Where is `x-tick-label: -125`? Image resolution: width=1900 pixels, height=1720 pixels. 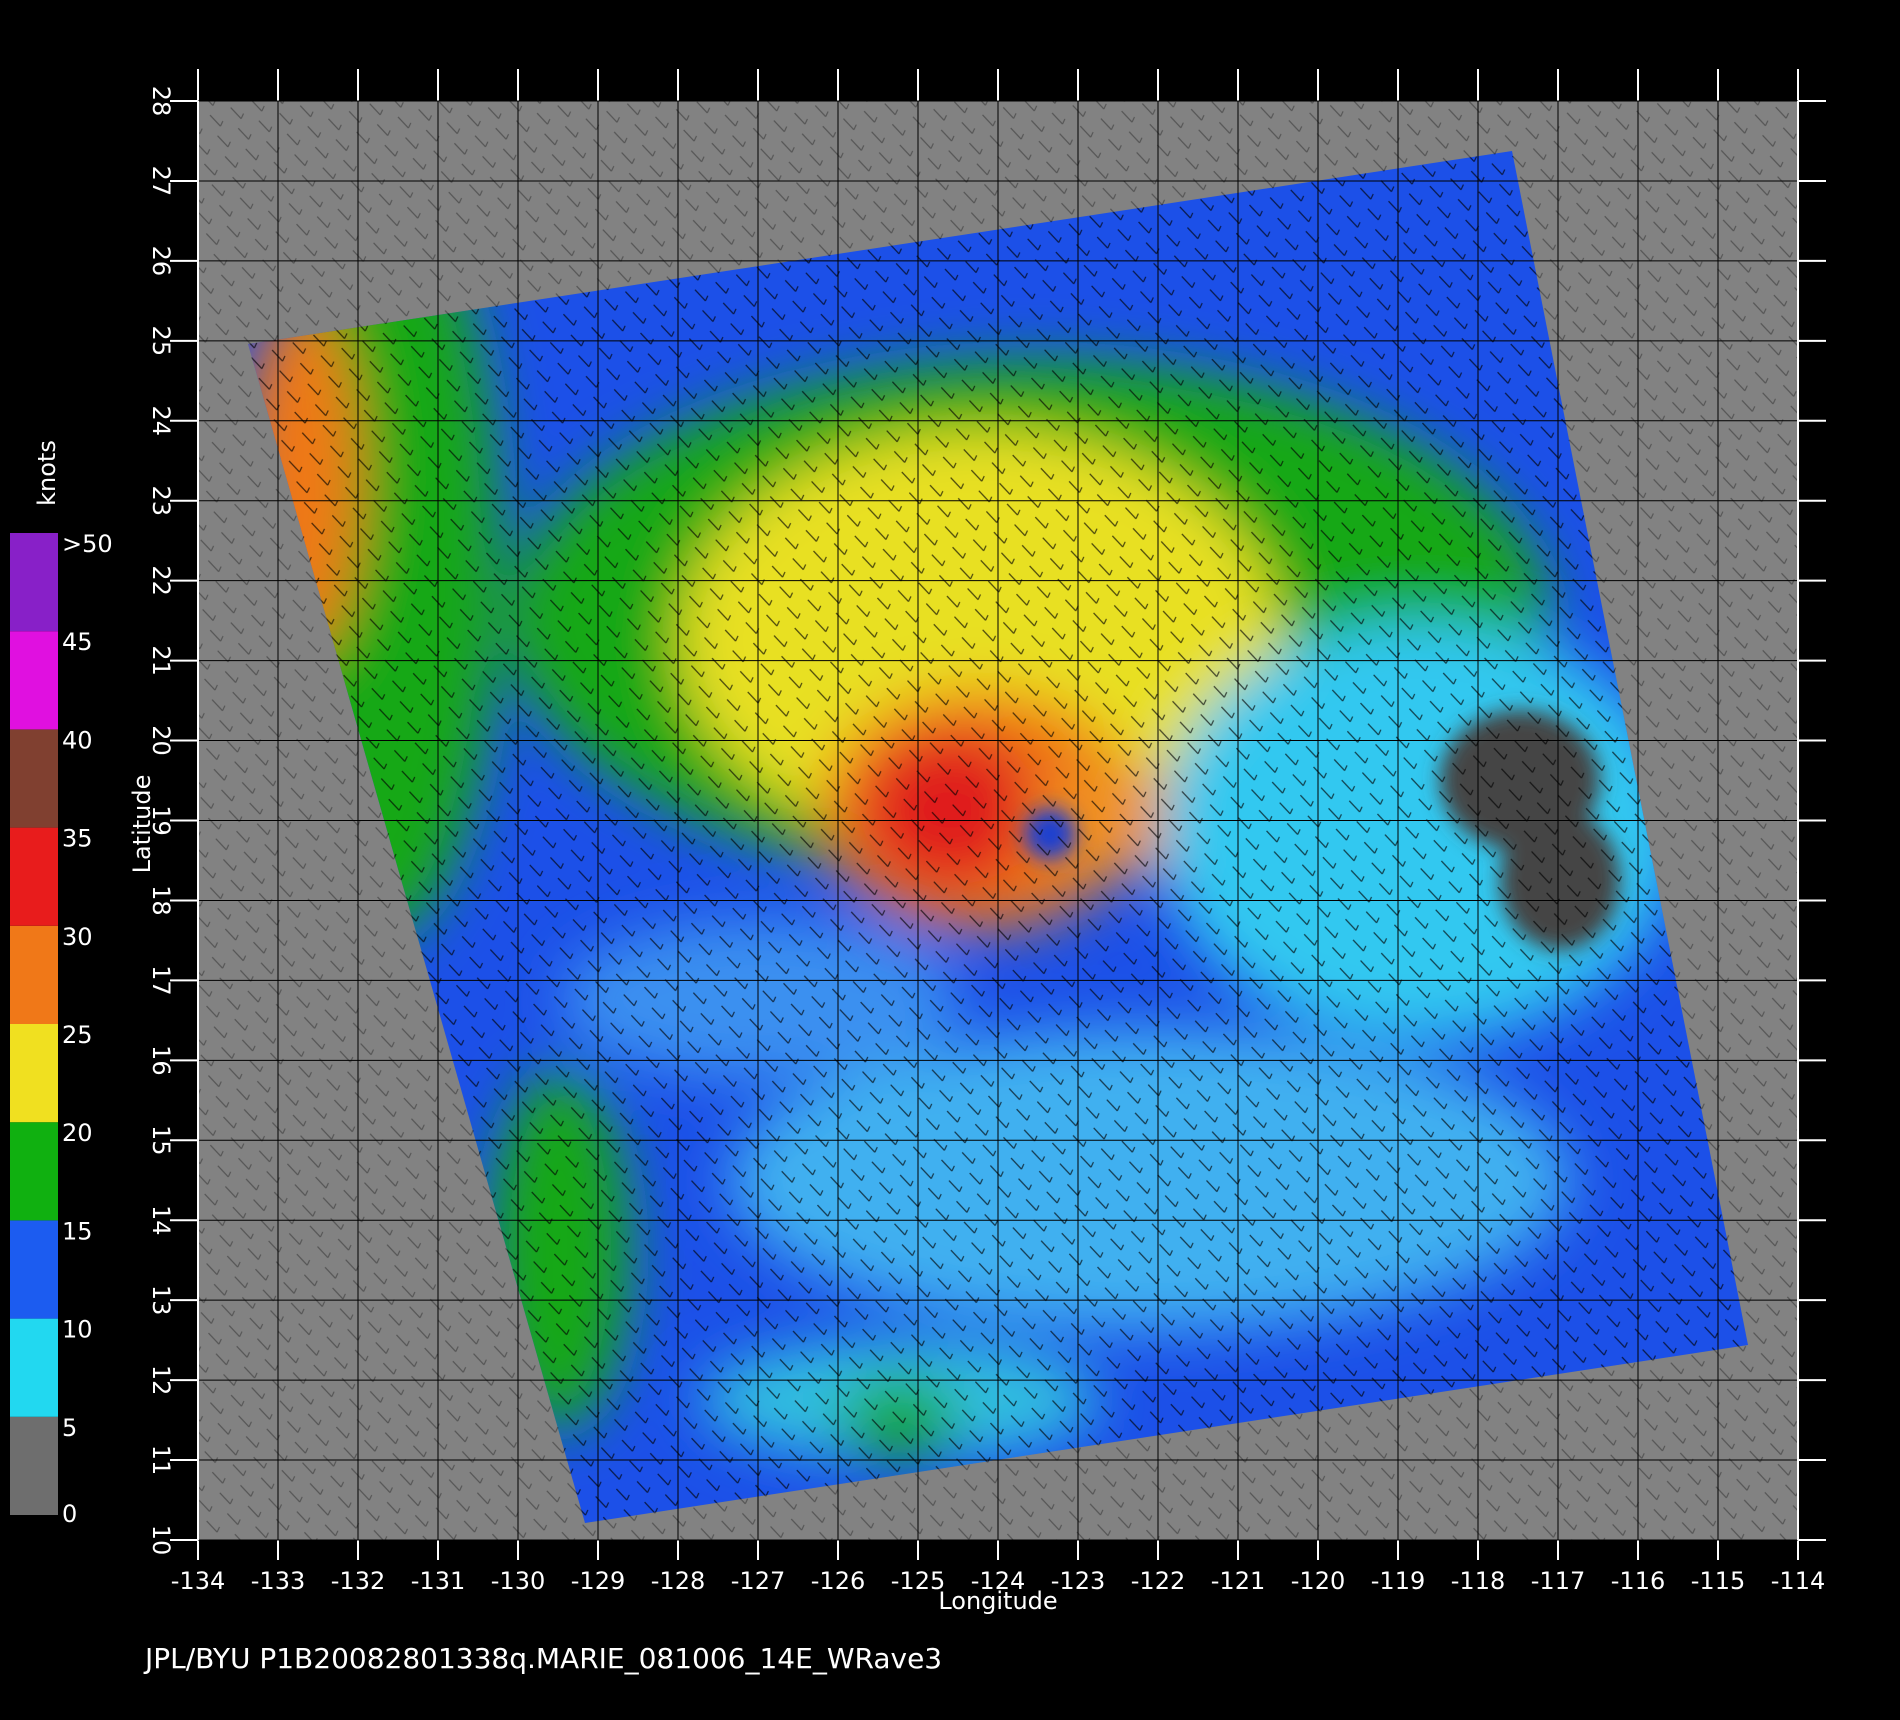
x-tick-label: -125 is located at coordinates (918, 1581).